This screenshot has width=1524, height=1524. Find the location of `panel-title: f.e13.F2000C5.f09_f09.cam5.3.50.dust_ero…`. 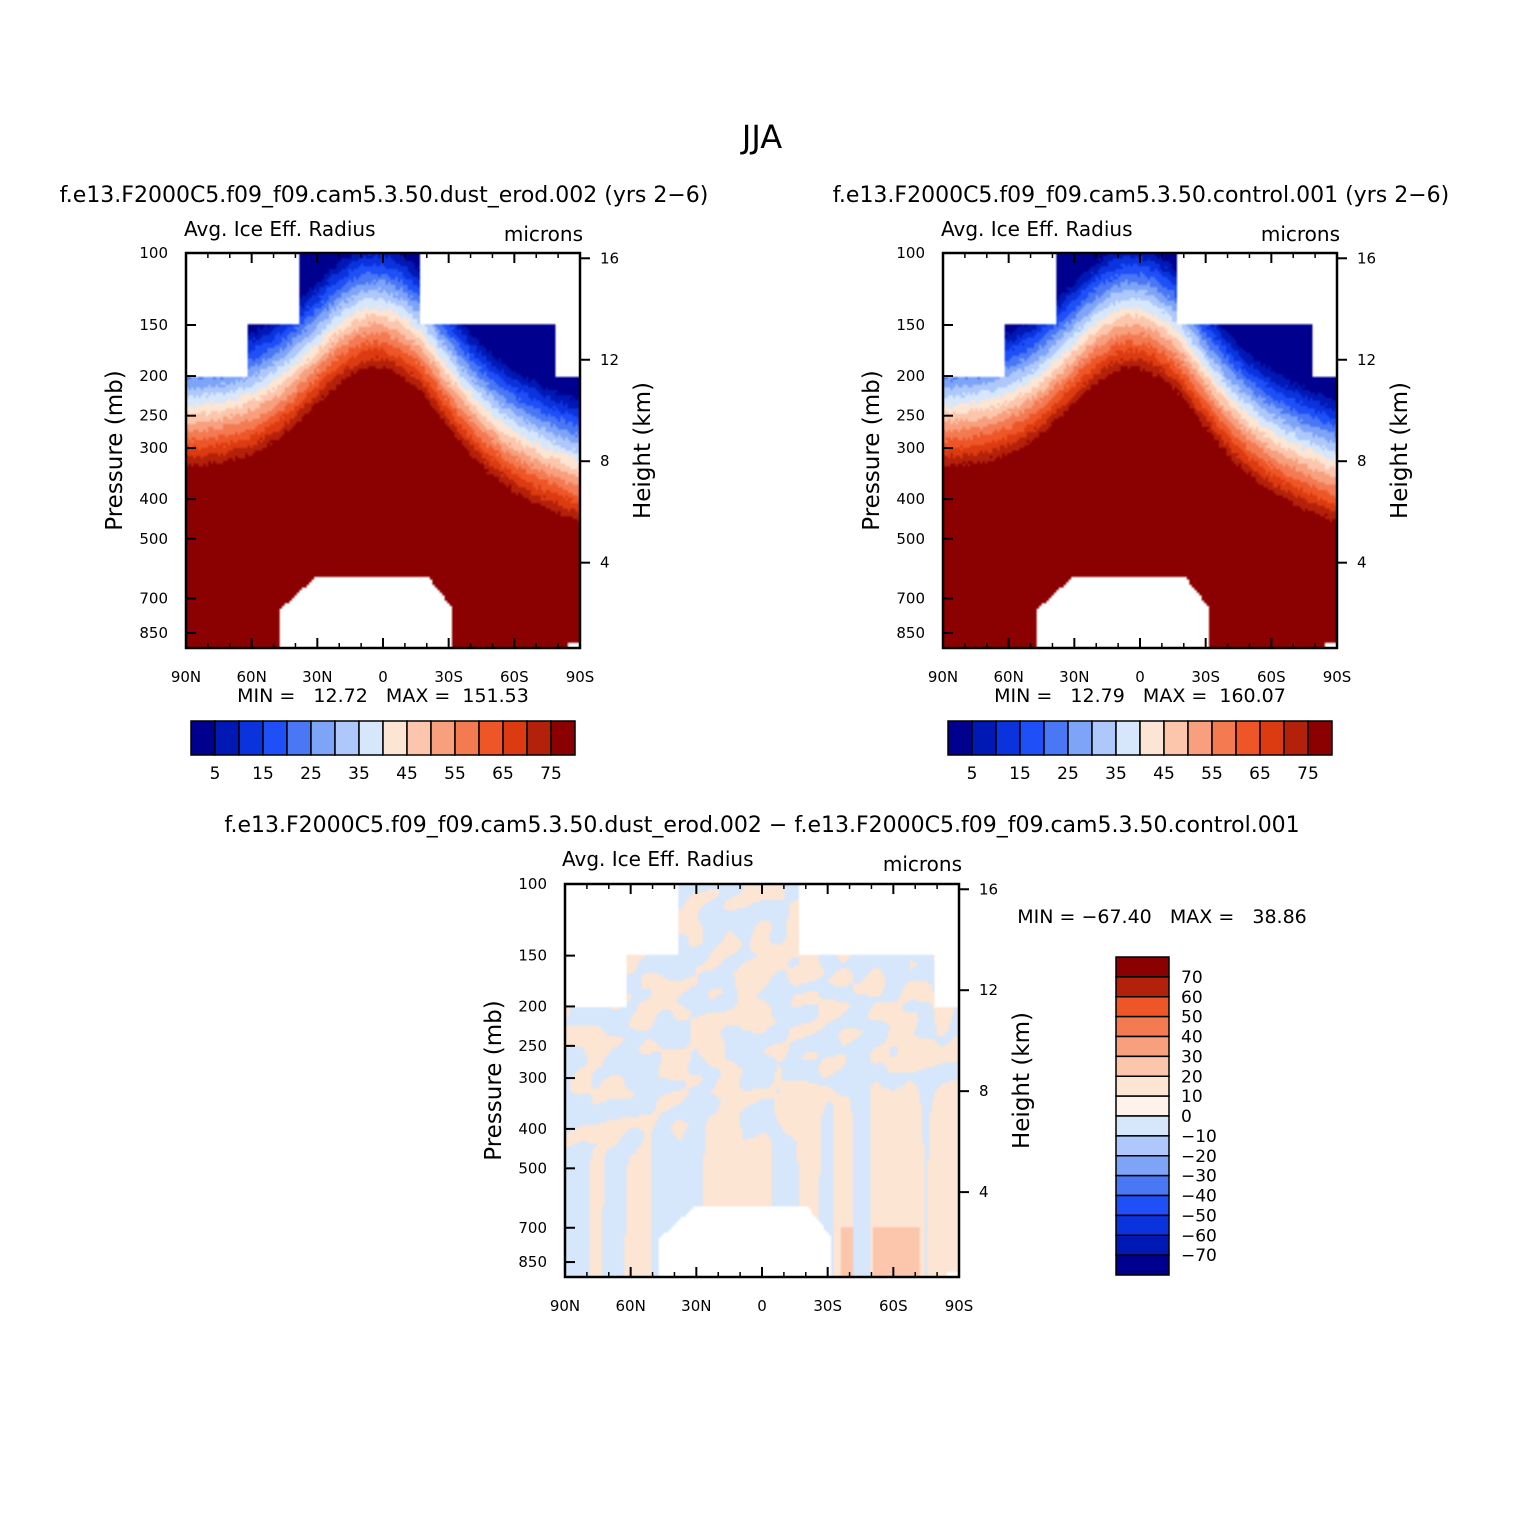

panel-title: f.e13.F2000C5.f09_f09.cam5.3.50.dust_ero… is located at coordinates (761, 825).